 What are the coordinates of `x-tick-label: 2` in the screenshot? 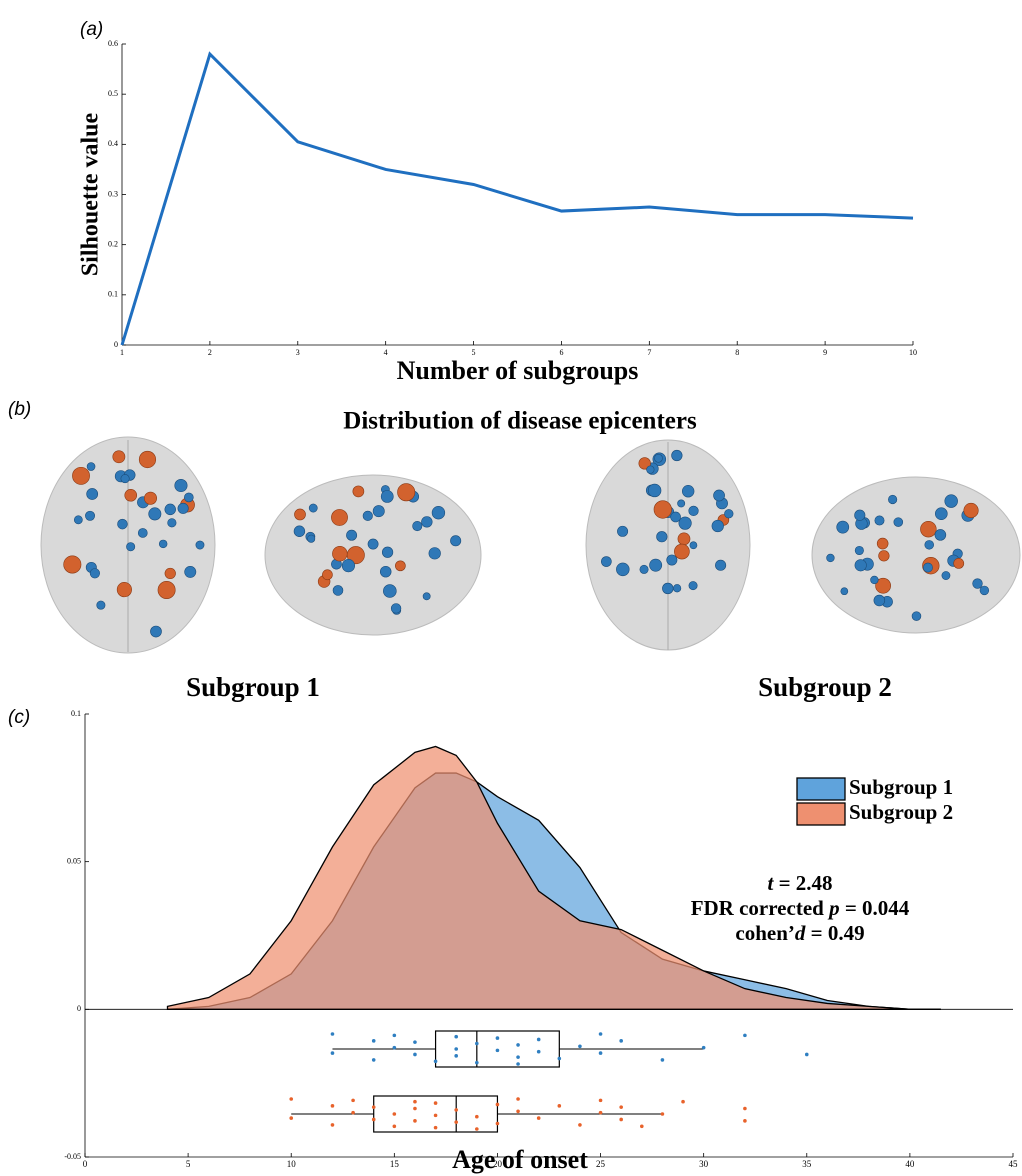 It's located at (210, 352).